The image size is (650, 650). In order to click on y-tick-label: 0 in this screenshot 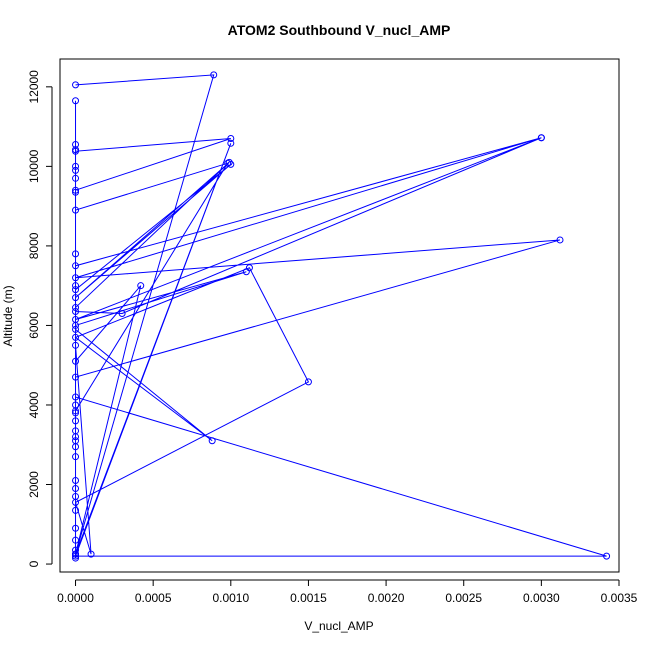, I will do `click(34, 563)`.